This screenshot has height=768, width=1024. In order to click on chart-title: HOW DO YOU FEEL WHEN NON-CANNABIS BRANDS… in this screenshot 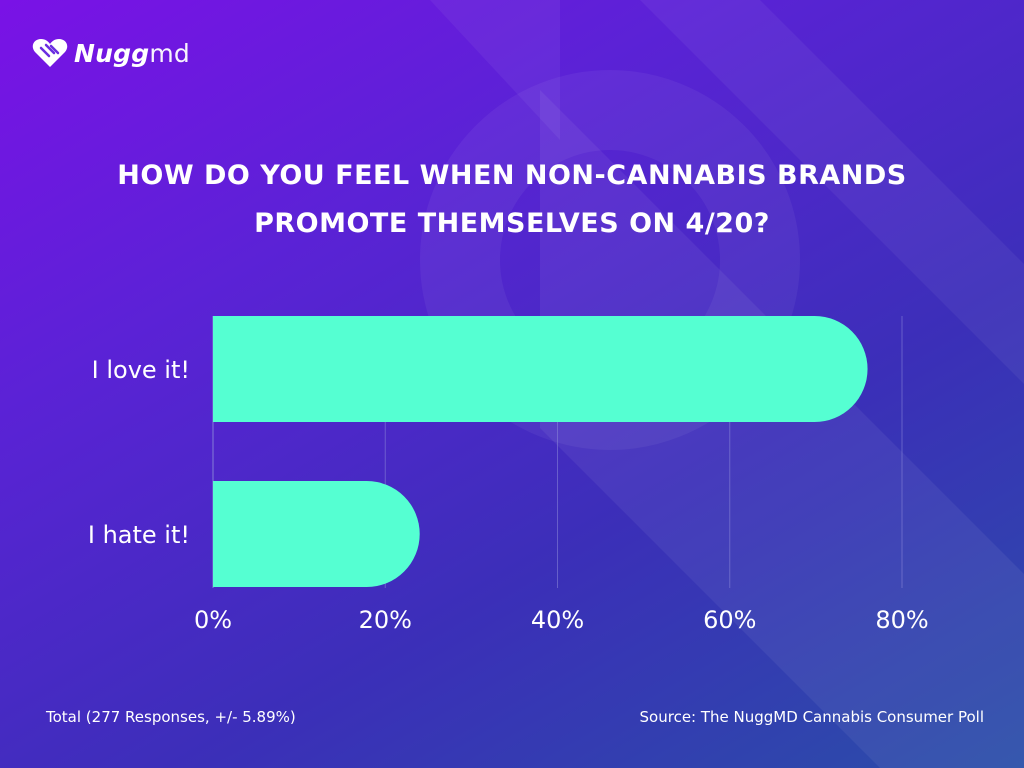, I will do `click(512, 199)`.